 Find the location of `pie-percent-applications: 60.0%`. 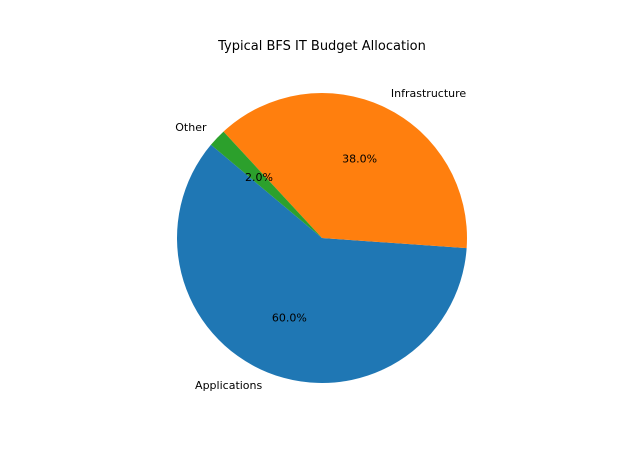

pie-percent-applications: 60.0% is located at coordinates (289, 318).